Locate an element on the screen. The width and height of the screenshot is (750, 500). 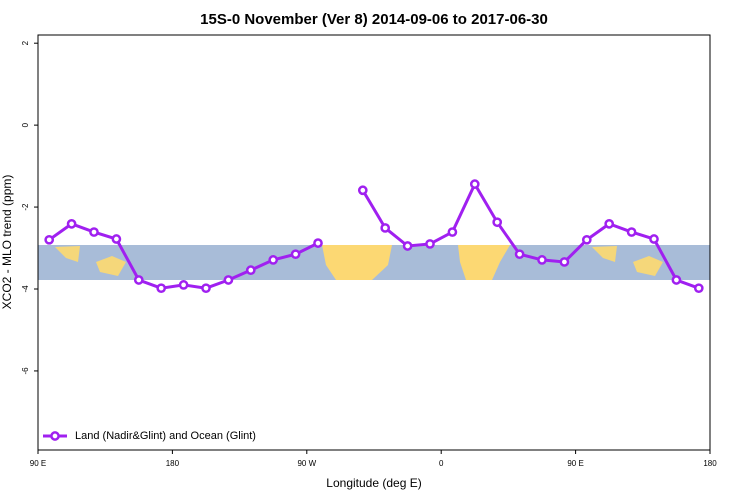
x-tick-label: 90 W is located at coordinates (306, 463).